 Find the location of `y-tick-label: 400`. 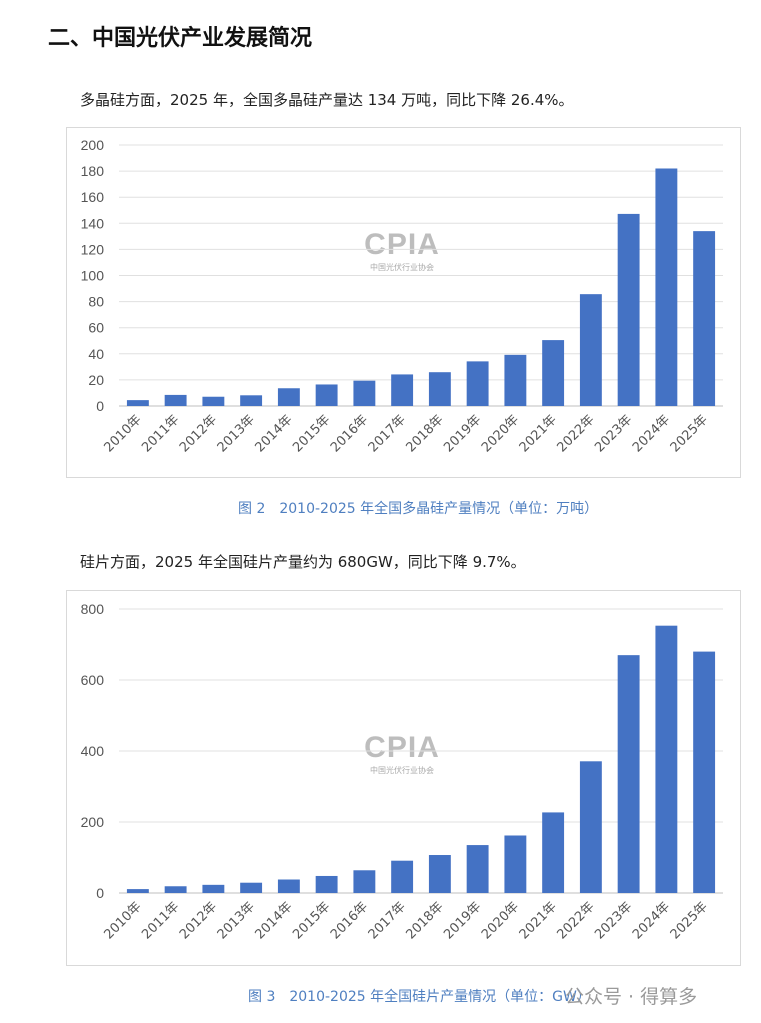

y-tick-label: 400 is located at coordinates (93, 751).